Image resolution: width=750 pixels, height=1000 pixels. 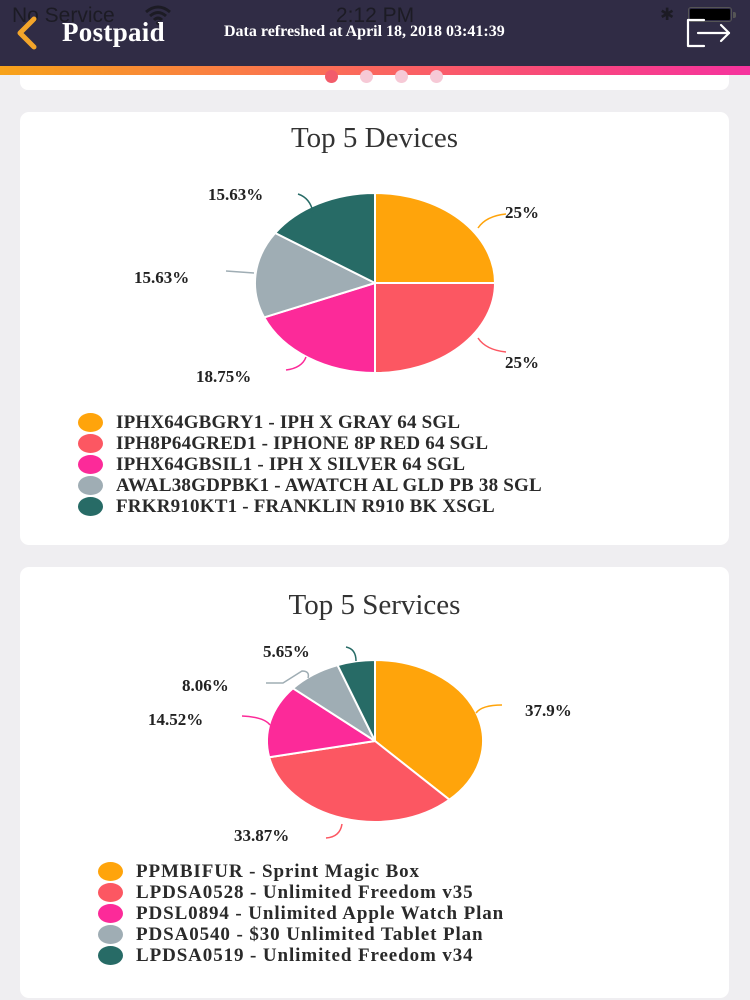 What do you see at coordinates (302, 443) in the screenshot?
I see `legend-label: IPH8P64GRED1 - IPHONE 8P RED 64 SGL` at bounding box center [302, 443].